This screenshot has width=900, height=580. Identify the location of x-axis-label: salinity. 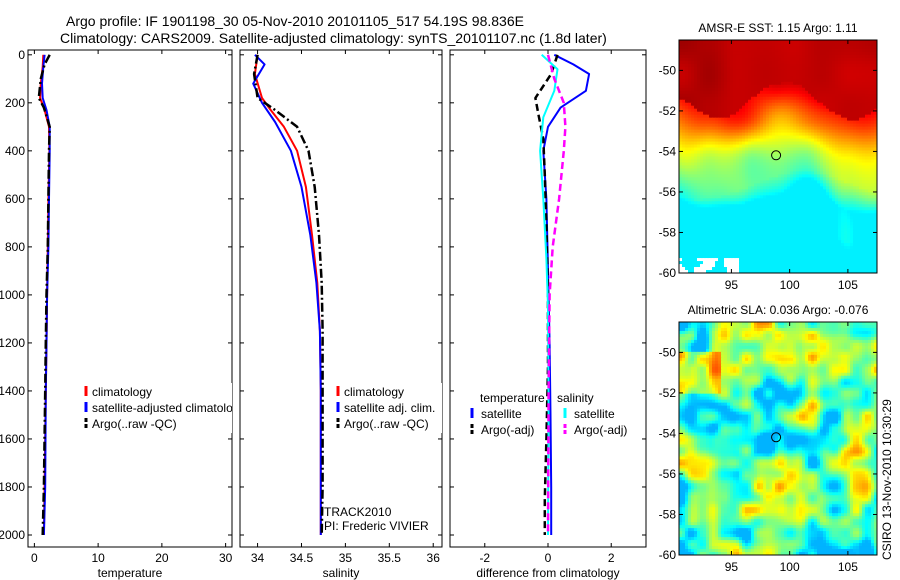
(341, 573).